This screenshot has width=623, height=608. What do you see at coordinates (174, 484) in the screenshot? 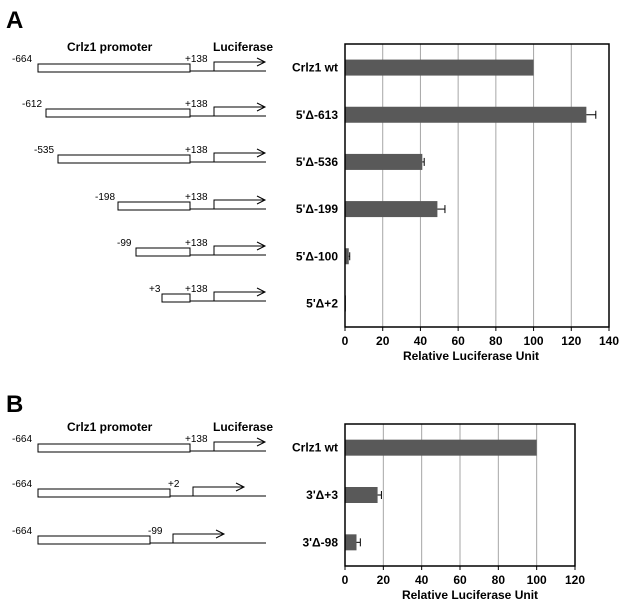
I see `construct-b2-end: +2` at bounding box center [174, 484].